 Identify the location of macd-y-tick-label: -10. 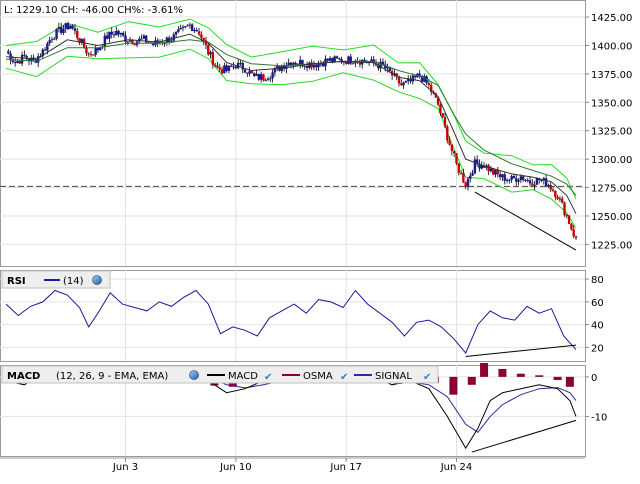
(599, 417).